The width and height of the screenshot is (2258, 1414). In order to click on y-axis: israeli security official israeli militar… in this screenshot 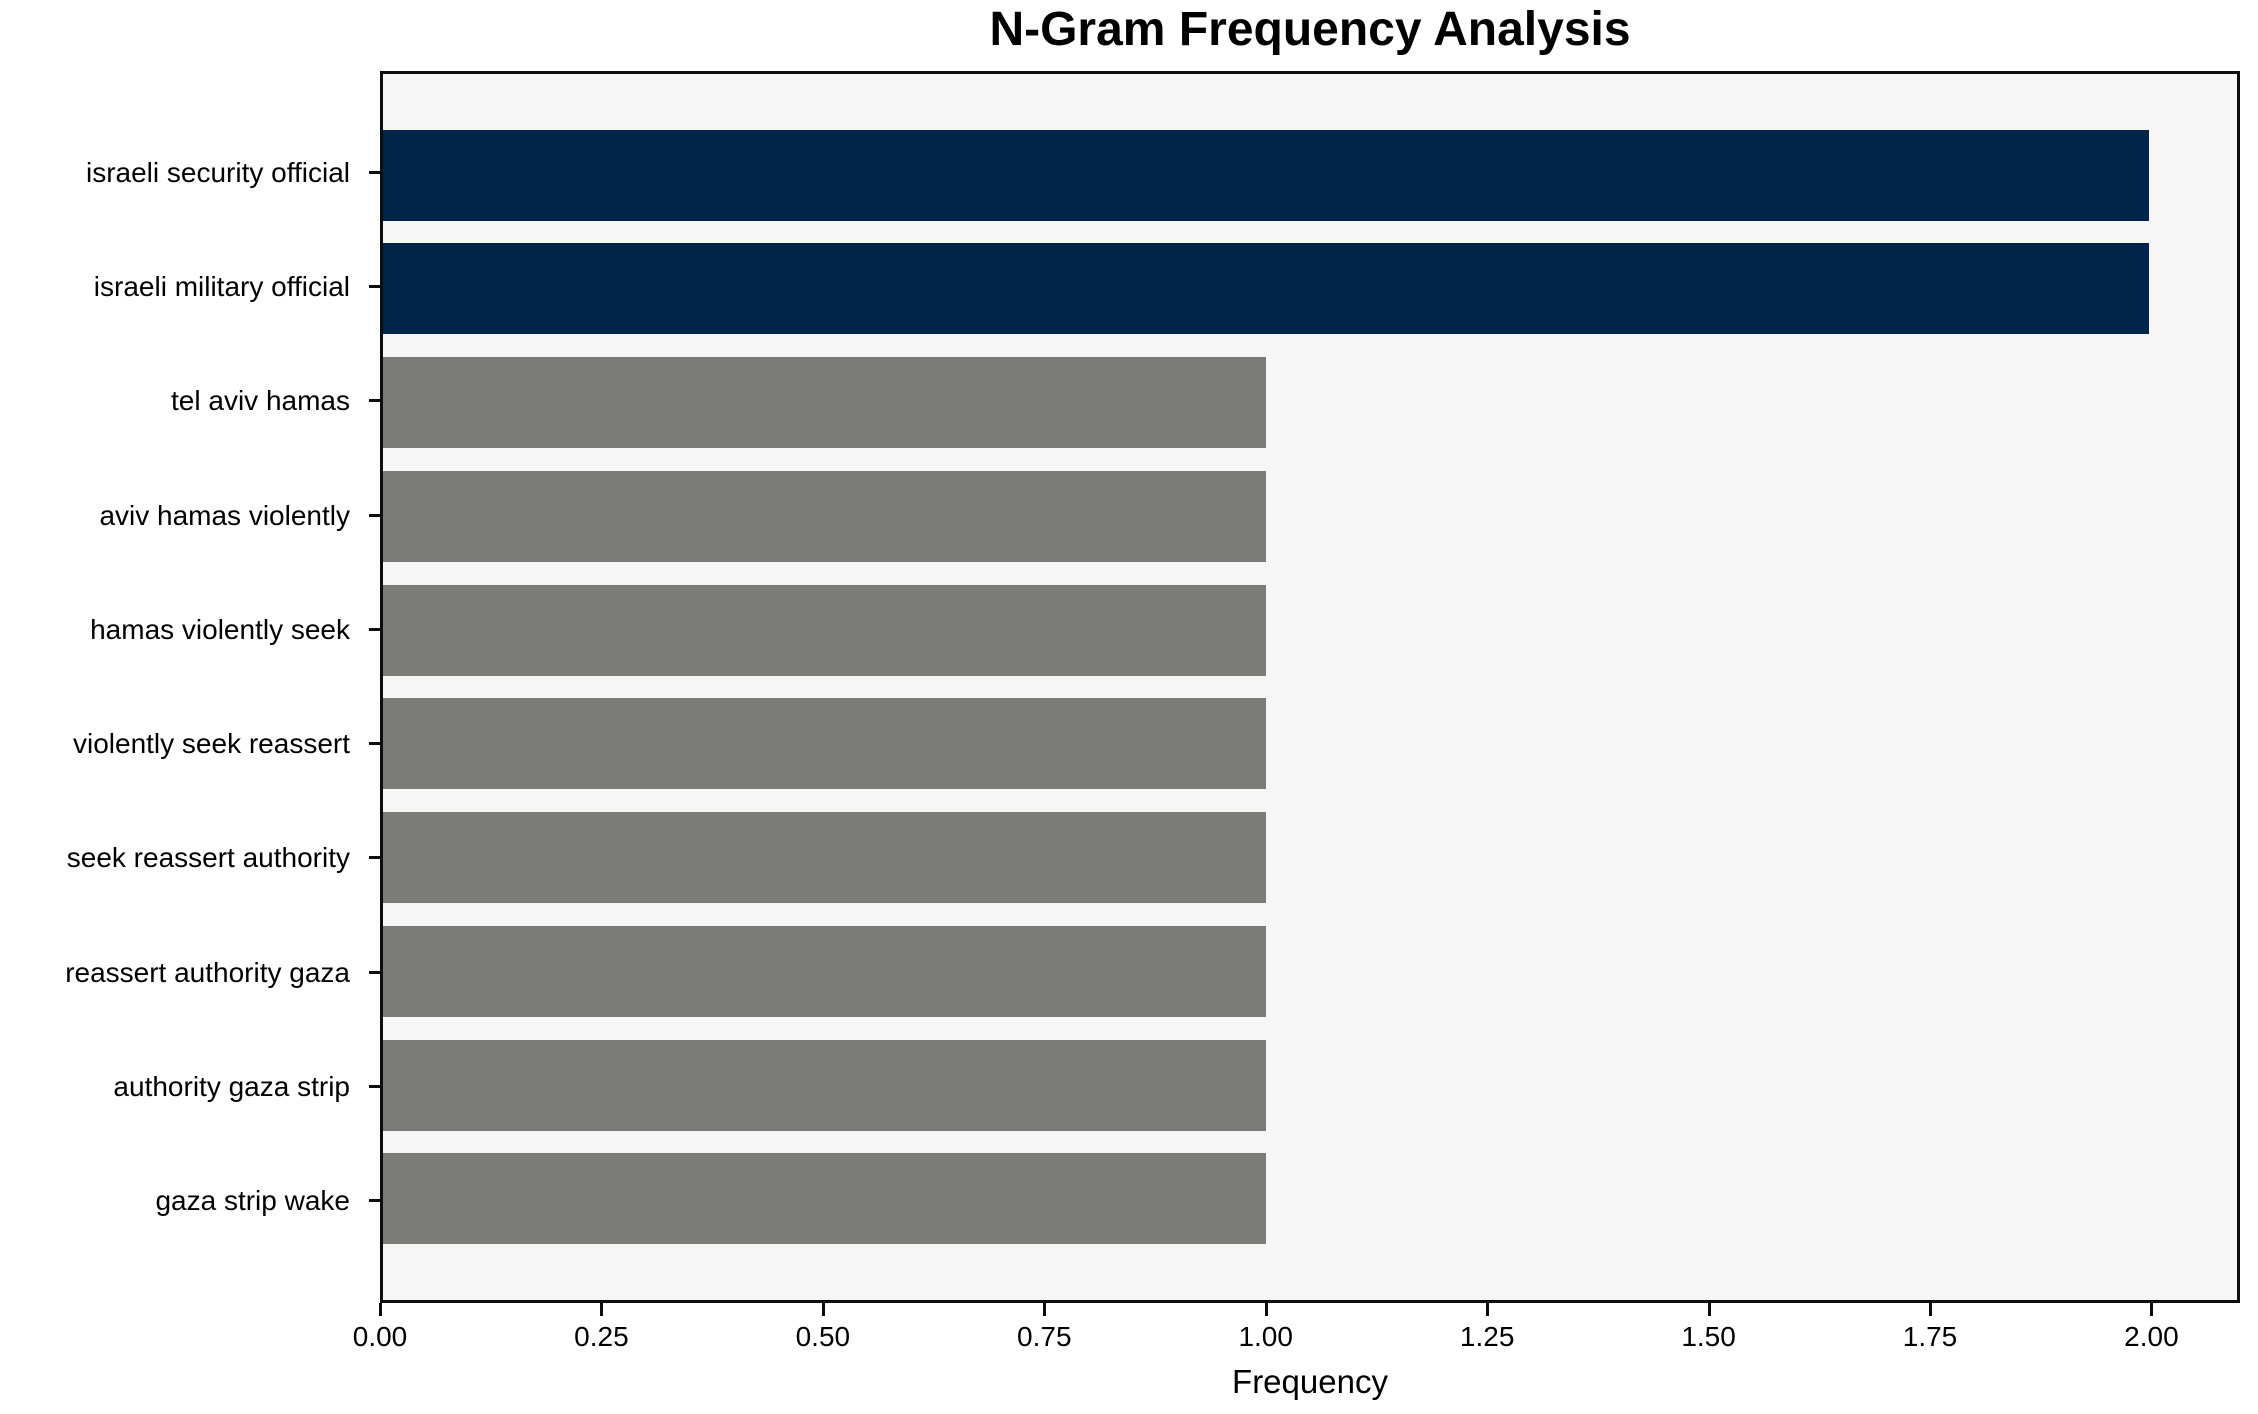, I will do `click(190, 687)`.